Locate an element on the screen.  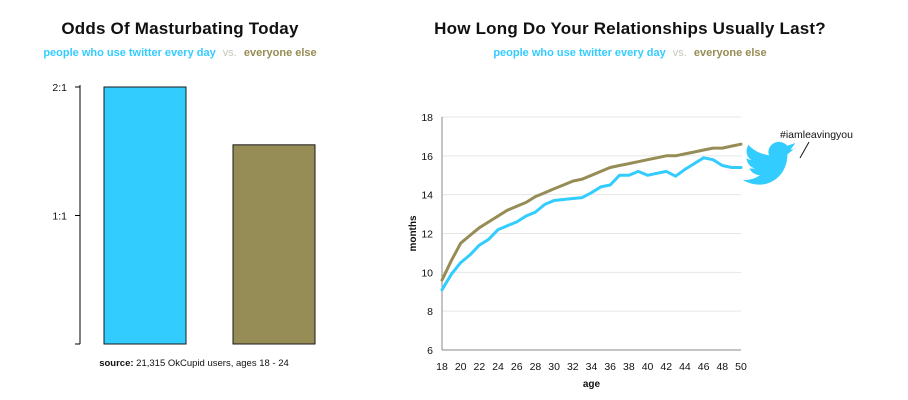
left-chart-title: Odds Of Masturbating Today is located at coordinates (180, 28).